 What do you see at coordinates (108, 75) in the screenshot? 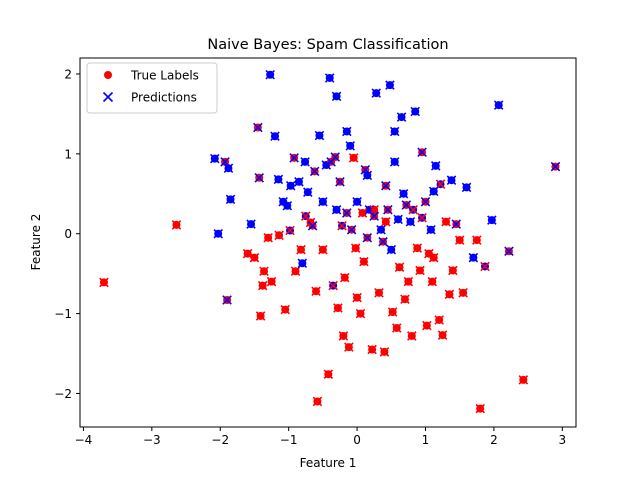
I see `legend-marker-true-labels` at bounding box center [108, 75].